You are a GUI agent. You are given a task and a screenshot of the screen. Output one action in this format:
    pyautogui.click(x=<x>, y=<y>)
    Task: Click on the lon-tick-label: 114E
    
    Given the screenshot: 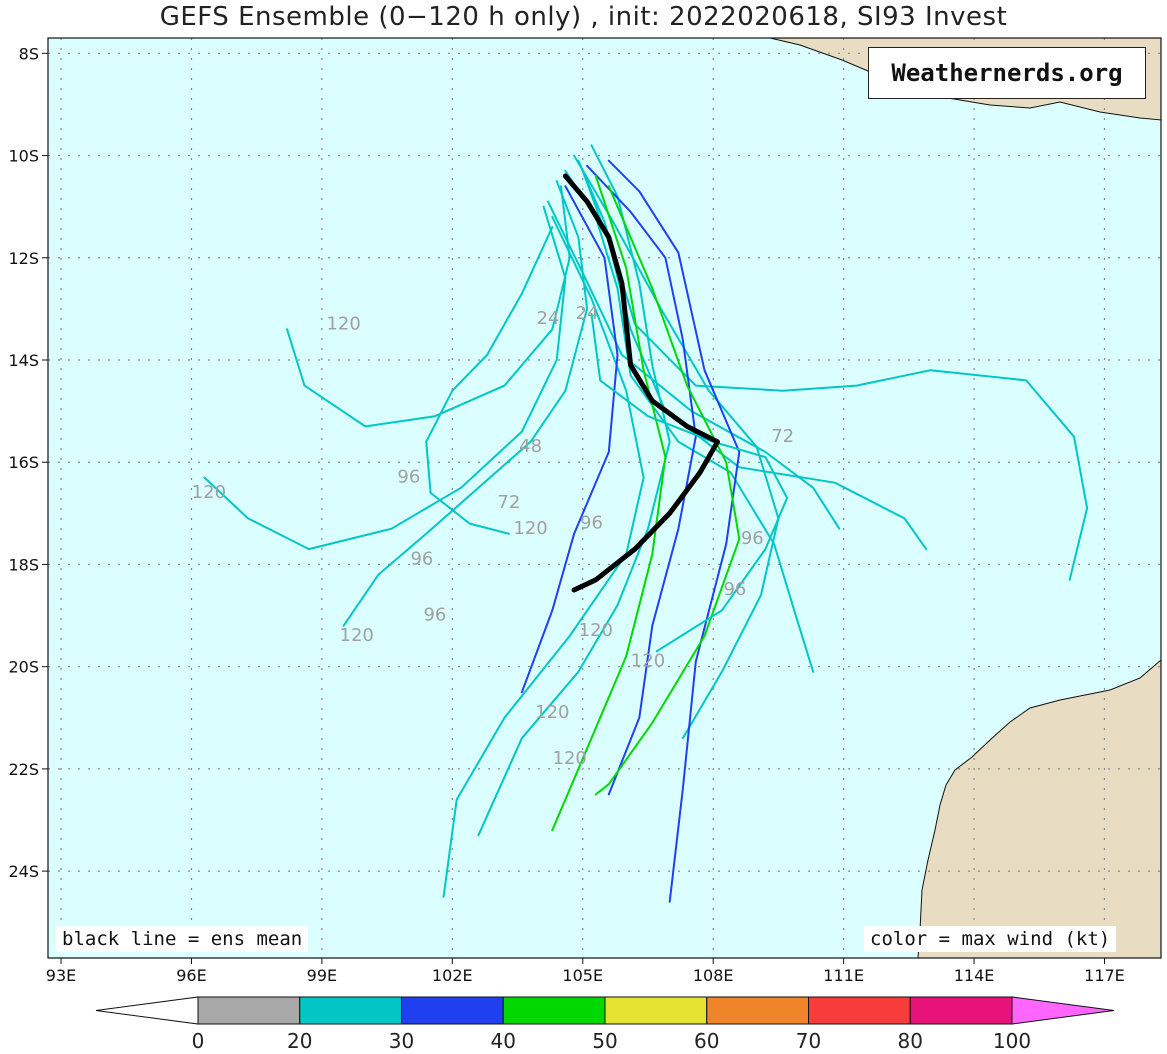 What is the action you would take?
    pyautogui.click(x=974, y=975)
    